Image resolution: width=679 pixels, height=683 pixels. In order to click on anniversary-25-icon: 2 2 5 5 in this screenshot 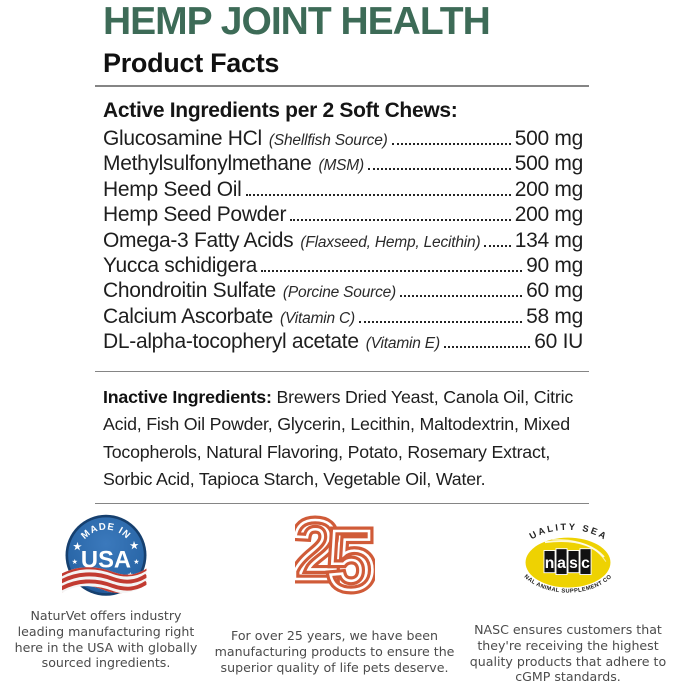, I will do `click(335, 557)`.